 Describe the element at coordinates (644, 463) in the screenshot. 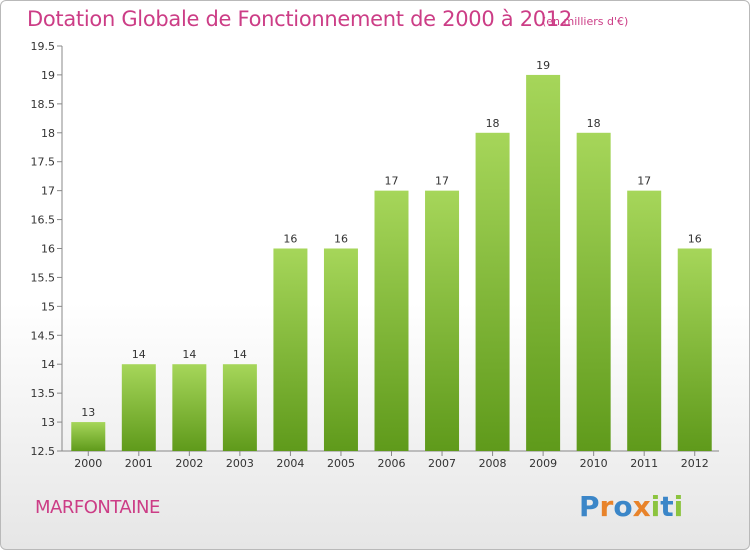

I see `x-tick-label: 2011` at that location.